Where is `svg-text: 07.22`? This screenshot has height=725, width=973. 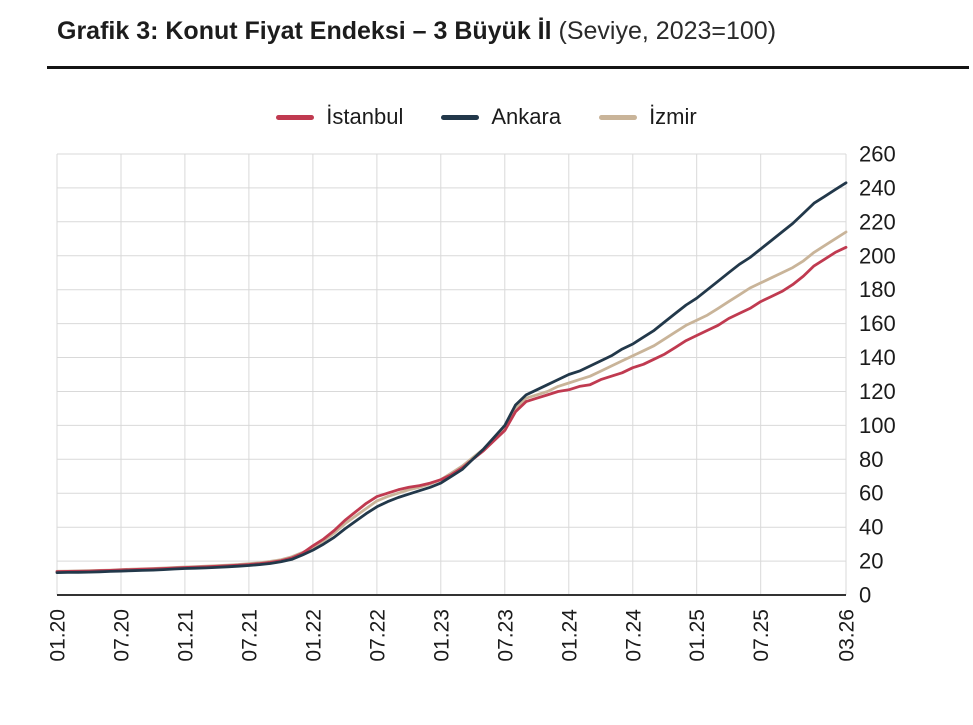 svg-text: 07.22 is located at coordinates (377, 635).